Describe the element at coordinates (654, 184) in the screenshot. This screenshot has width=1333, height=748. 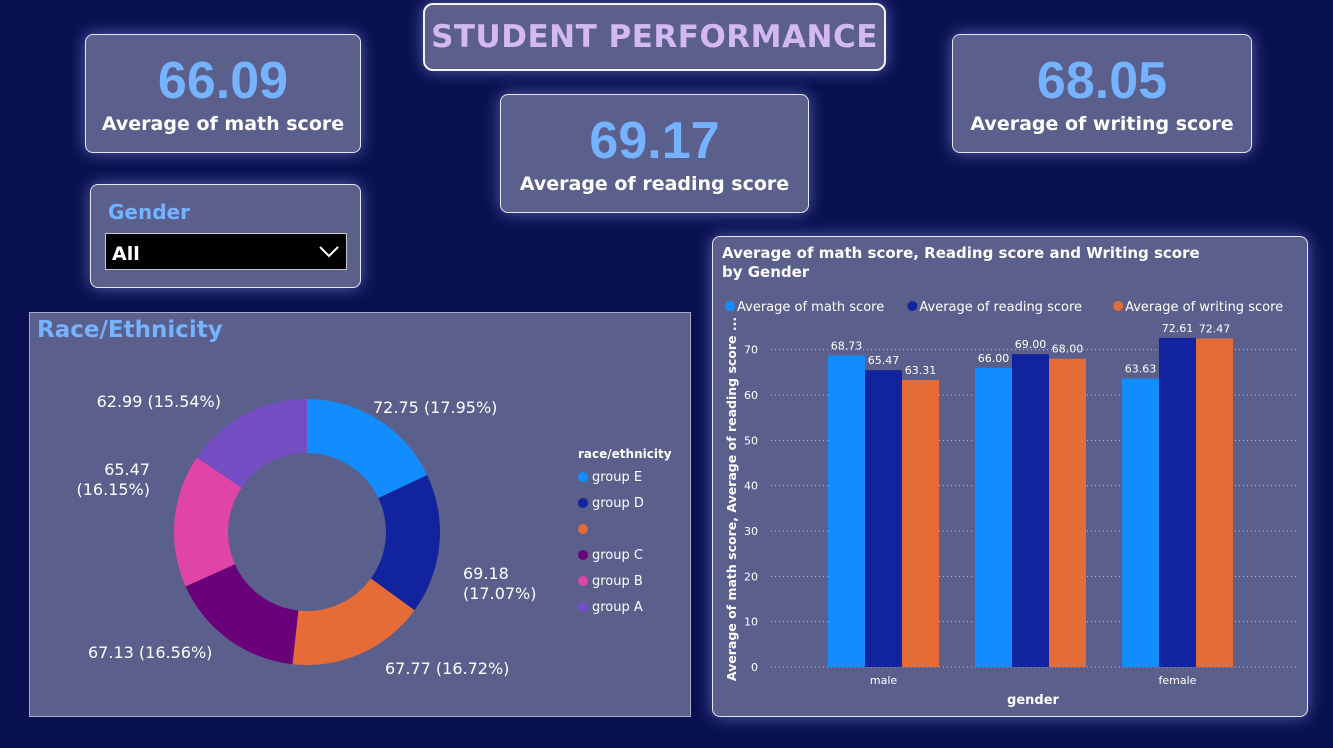
I see `kpi-label-reading: Average of reading score` at that location.